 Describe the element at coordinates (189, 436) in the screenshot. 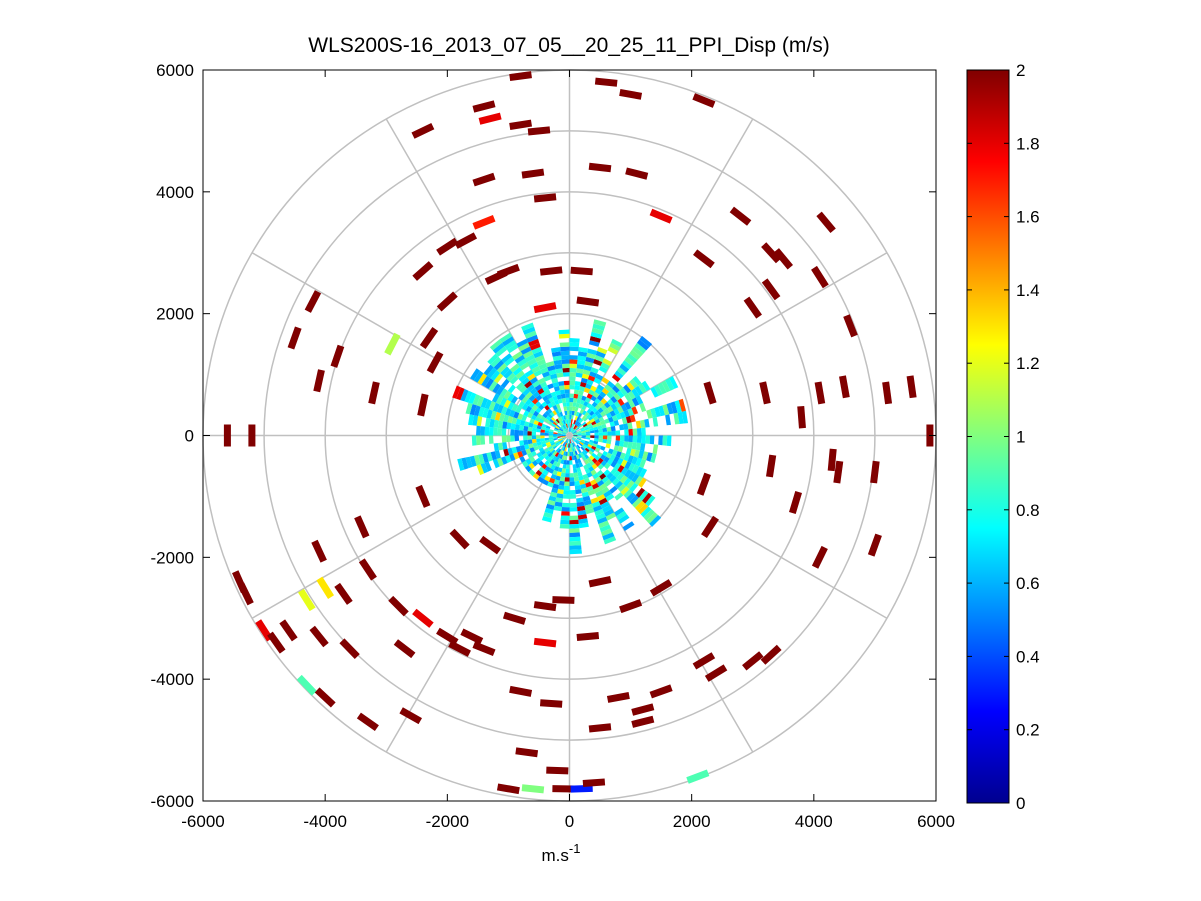

I see `y-tick-label: 0` at that location.